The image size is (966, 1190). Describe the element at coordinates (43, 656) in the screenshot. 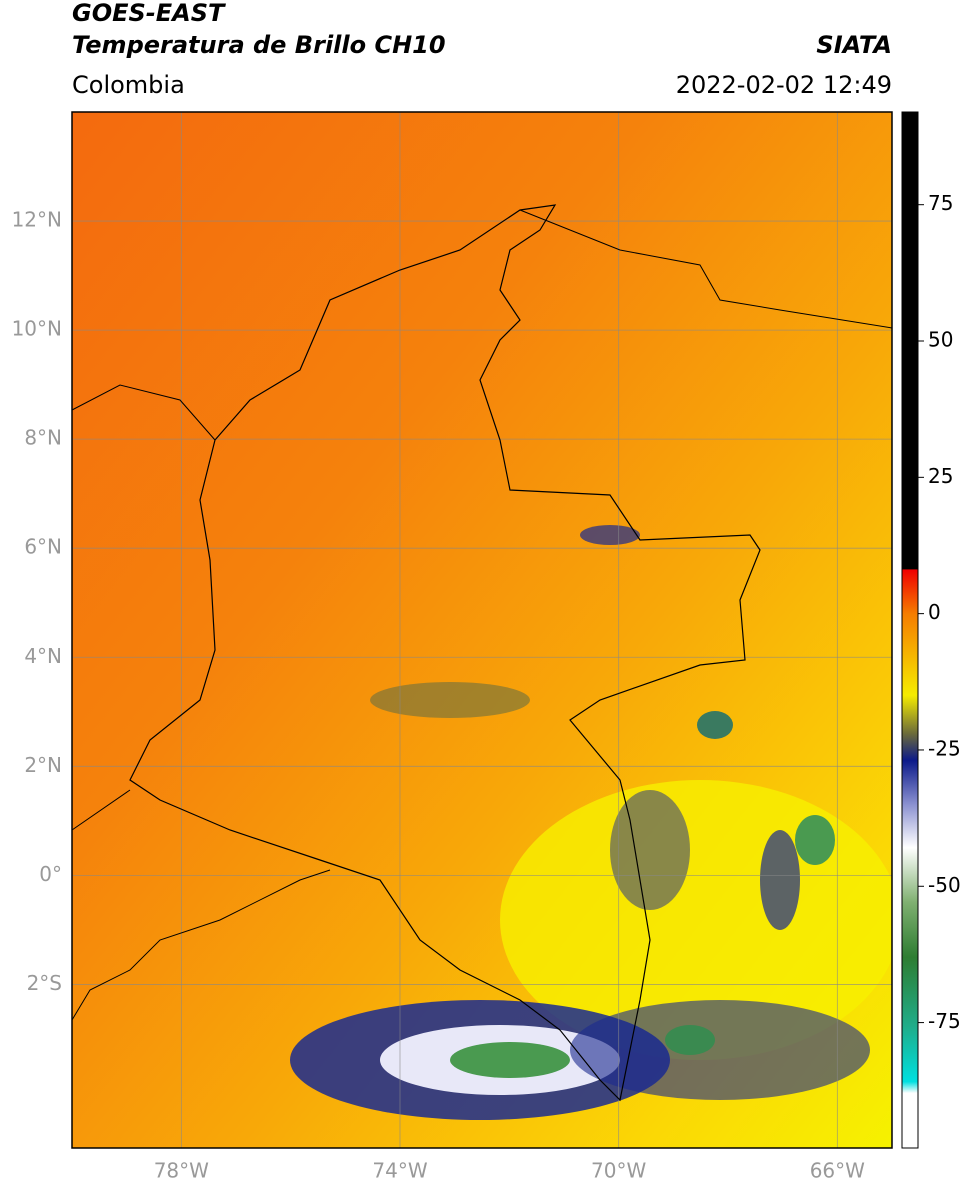

I see `lat-tick-label: 4°N` at that location.